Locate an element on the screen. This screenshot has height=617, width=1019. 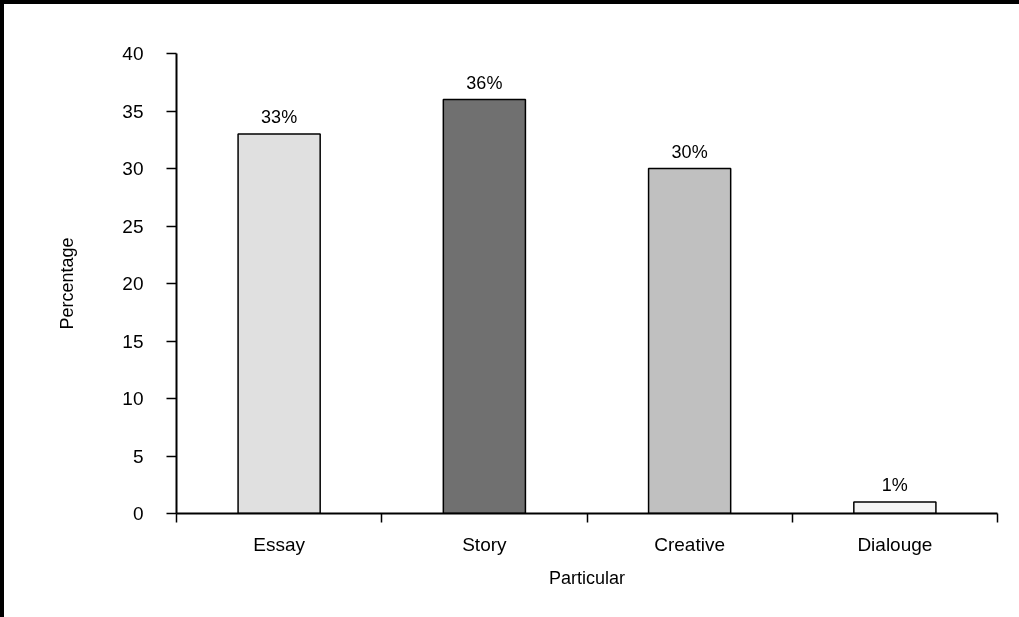
y-tick-label: 15 is located at coordinates (133, 341).